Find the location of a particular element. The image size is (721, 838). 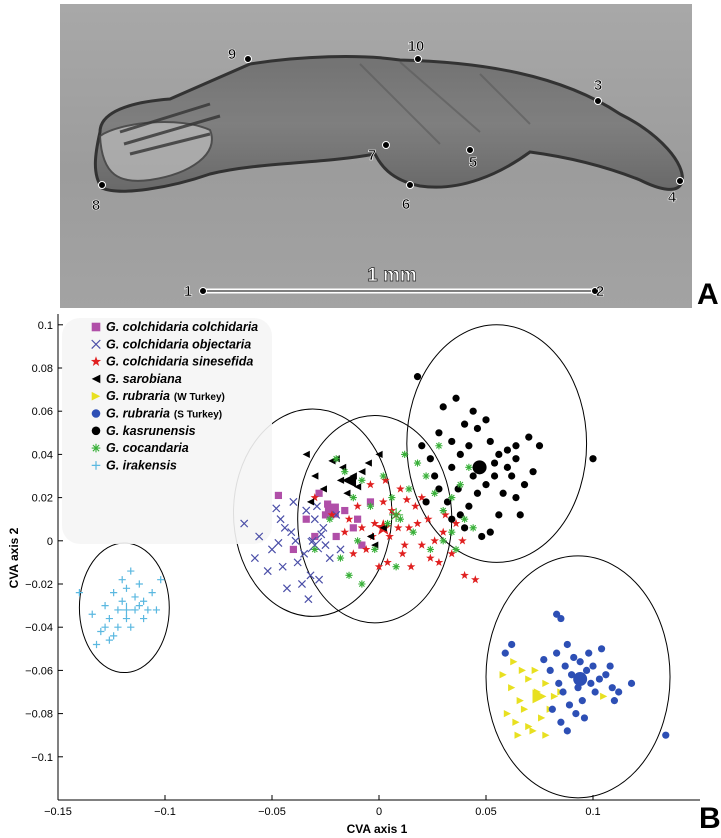

x-tick-label: −0.1 is located at coordinates (165, 812).